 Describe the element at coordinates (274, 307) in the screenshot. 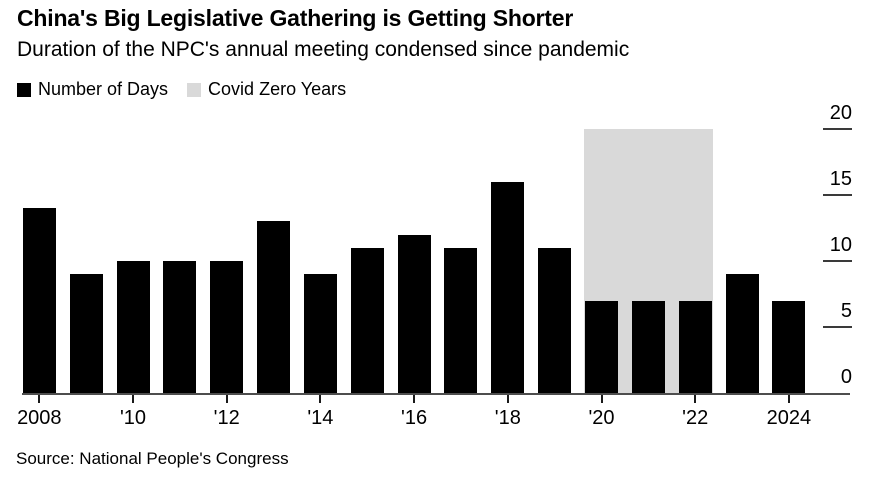

I see `bar-2013` at that location.